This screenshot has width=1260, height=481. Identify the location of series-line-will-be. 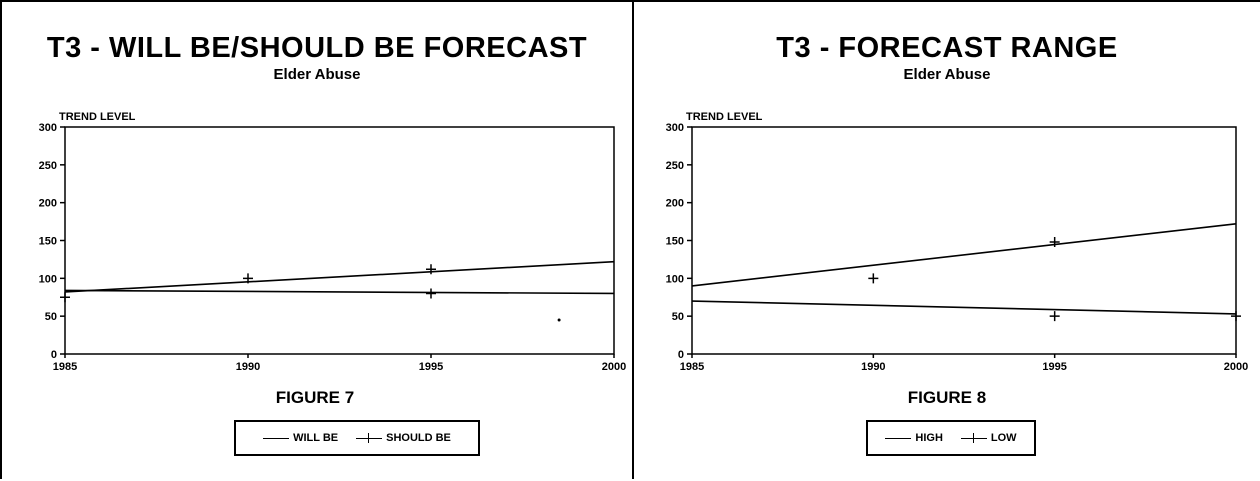
(339, 276).